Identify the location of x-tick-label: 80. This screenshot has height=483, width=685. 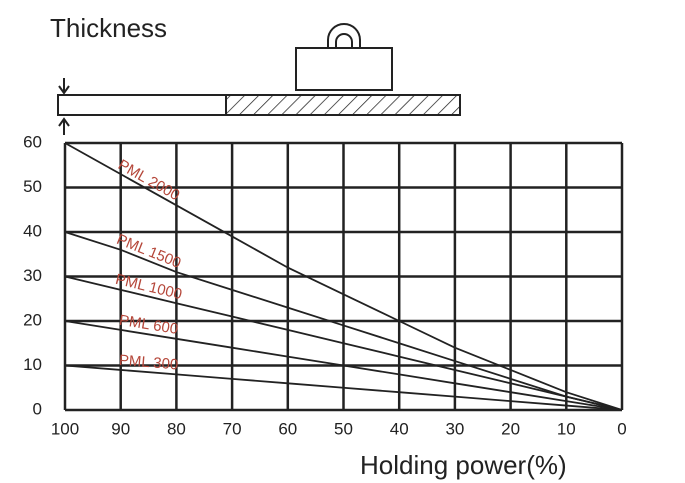
(176, 428).